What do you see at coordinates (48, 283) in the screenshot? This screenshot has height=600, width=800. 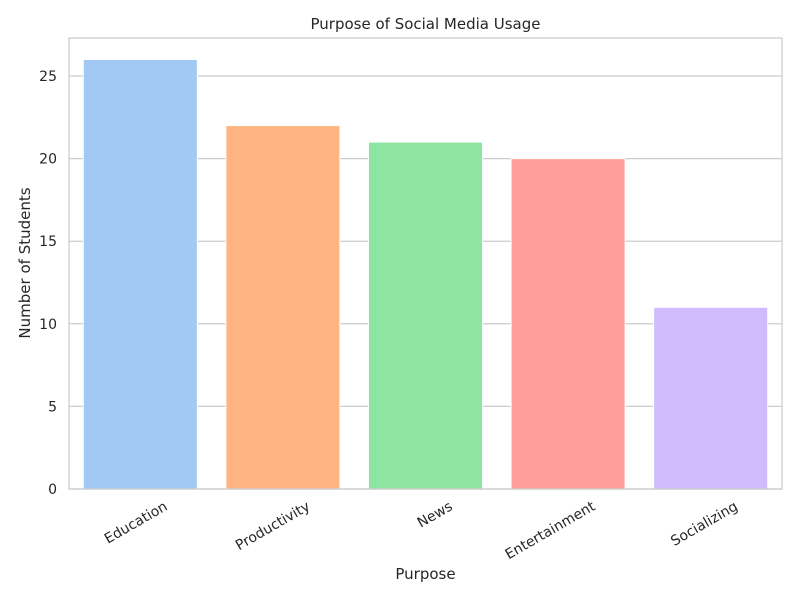 I see `y-axis-ticks: 0 5 10 15 20 25` at bounding box center [48, 283].